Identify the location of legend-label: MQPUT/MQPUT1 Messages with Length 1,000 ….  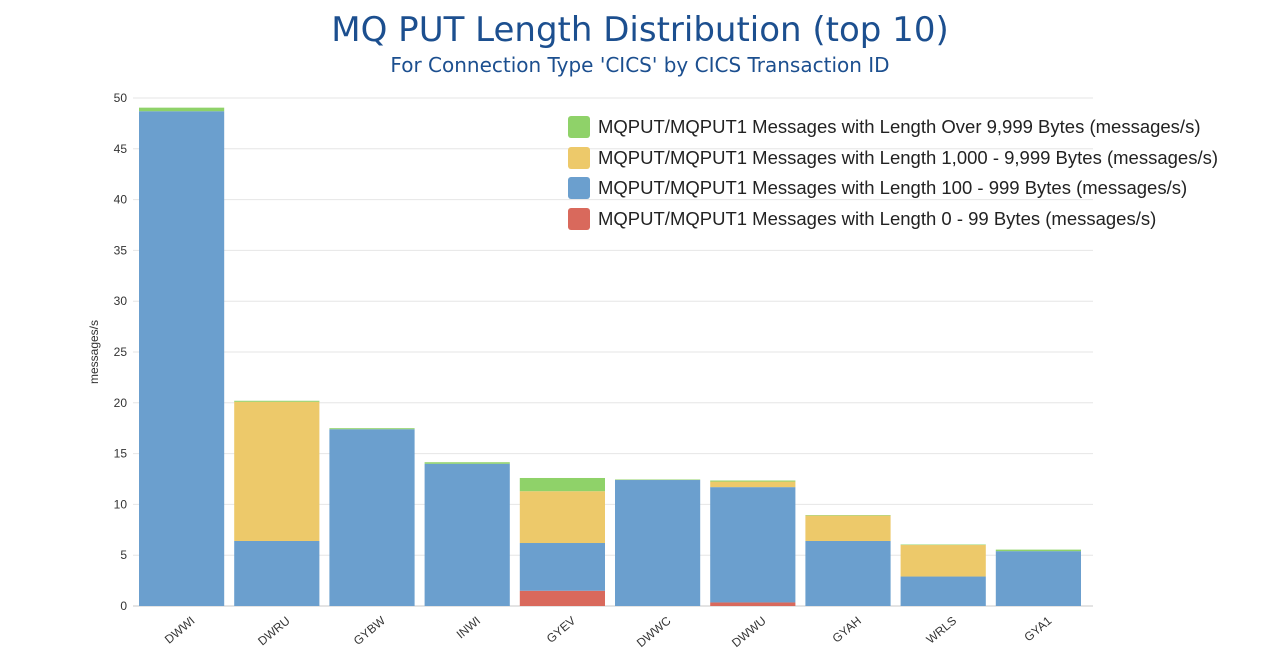
(908, 157).